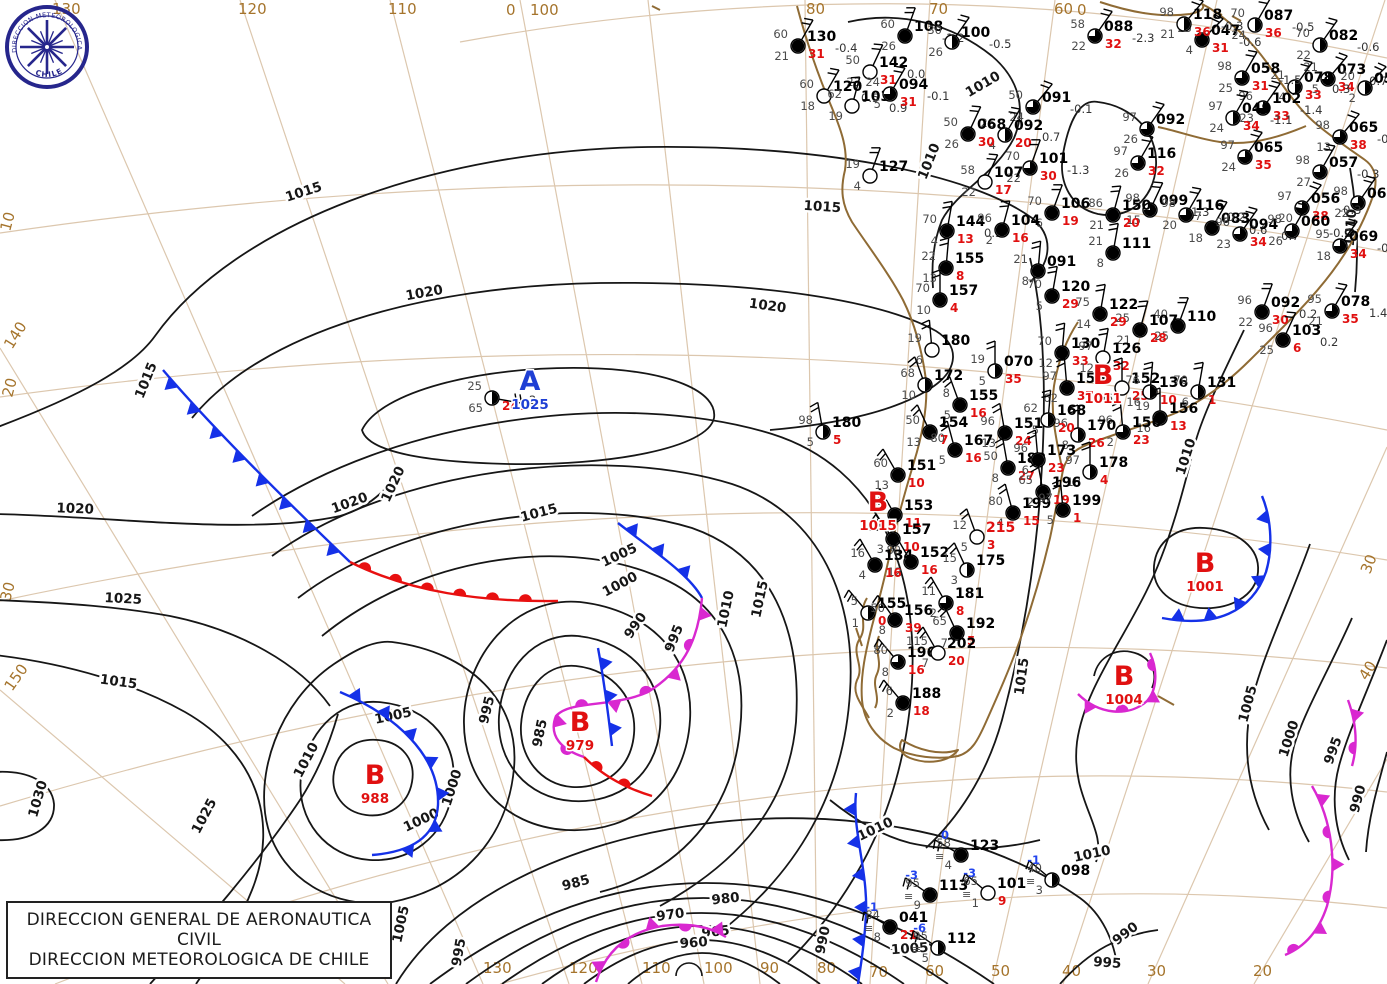 This screenshot has width=1387, height=984. What do you see at coordinates (859, 637) in the screenshot?
I see `coastline` at bounding box center [859, 637].